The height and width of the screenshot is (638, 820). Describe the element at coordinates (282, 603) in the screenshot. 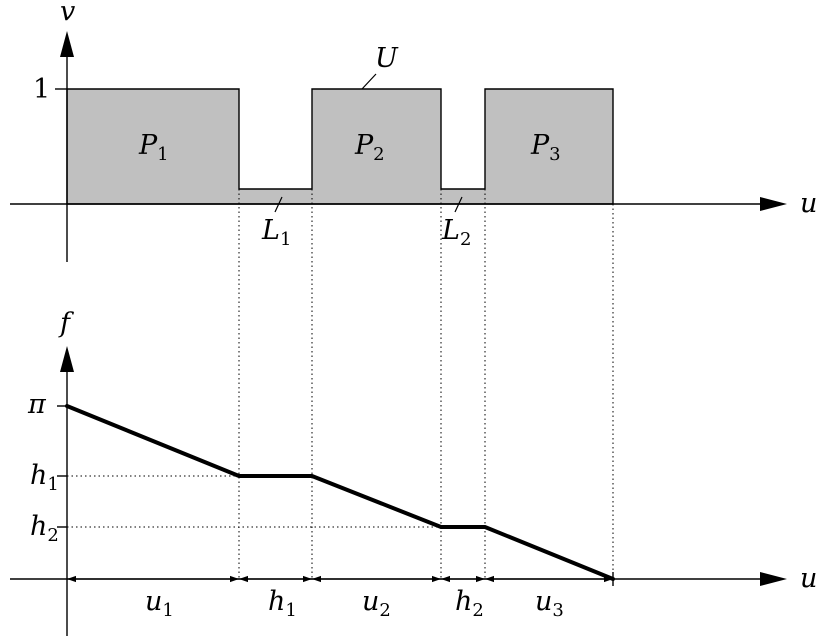

I see `interval-h1-label: h1` at that location.